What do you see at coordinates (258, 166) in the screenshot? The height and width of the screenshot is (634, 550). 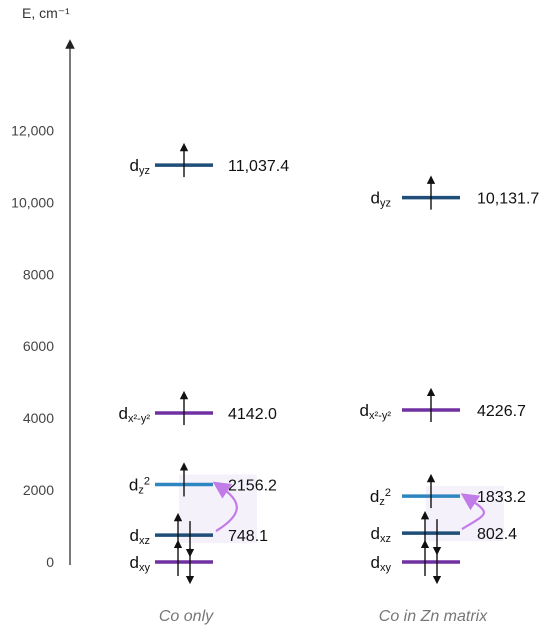 I see `energy-value-label: 11,037.4` at bounding box center [258, 166].